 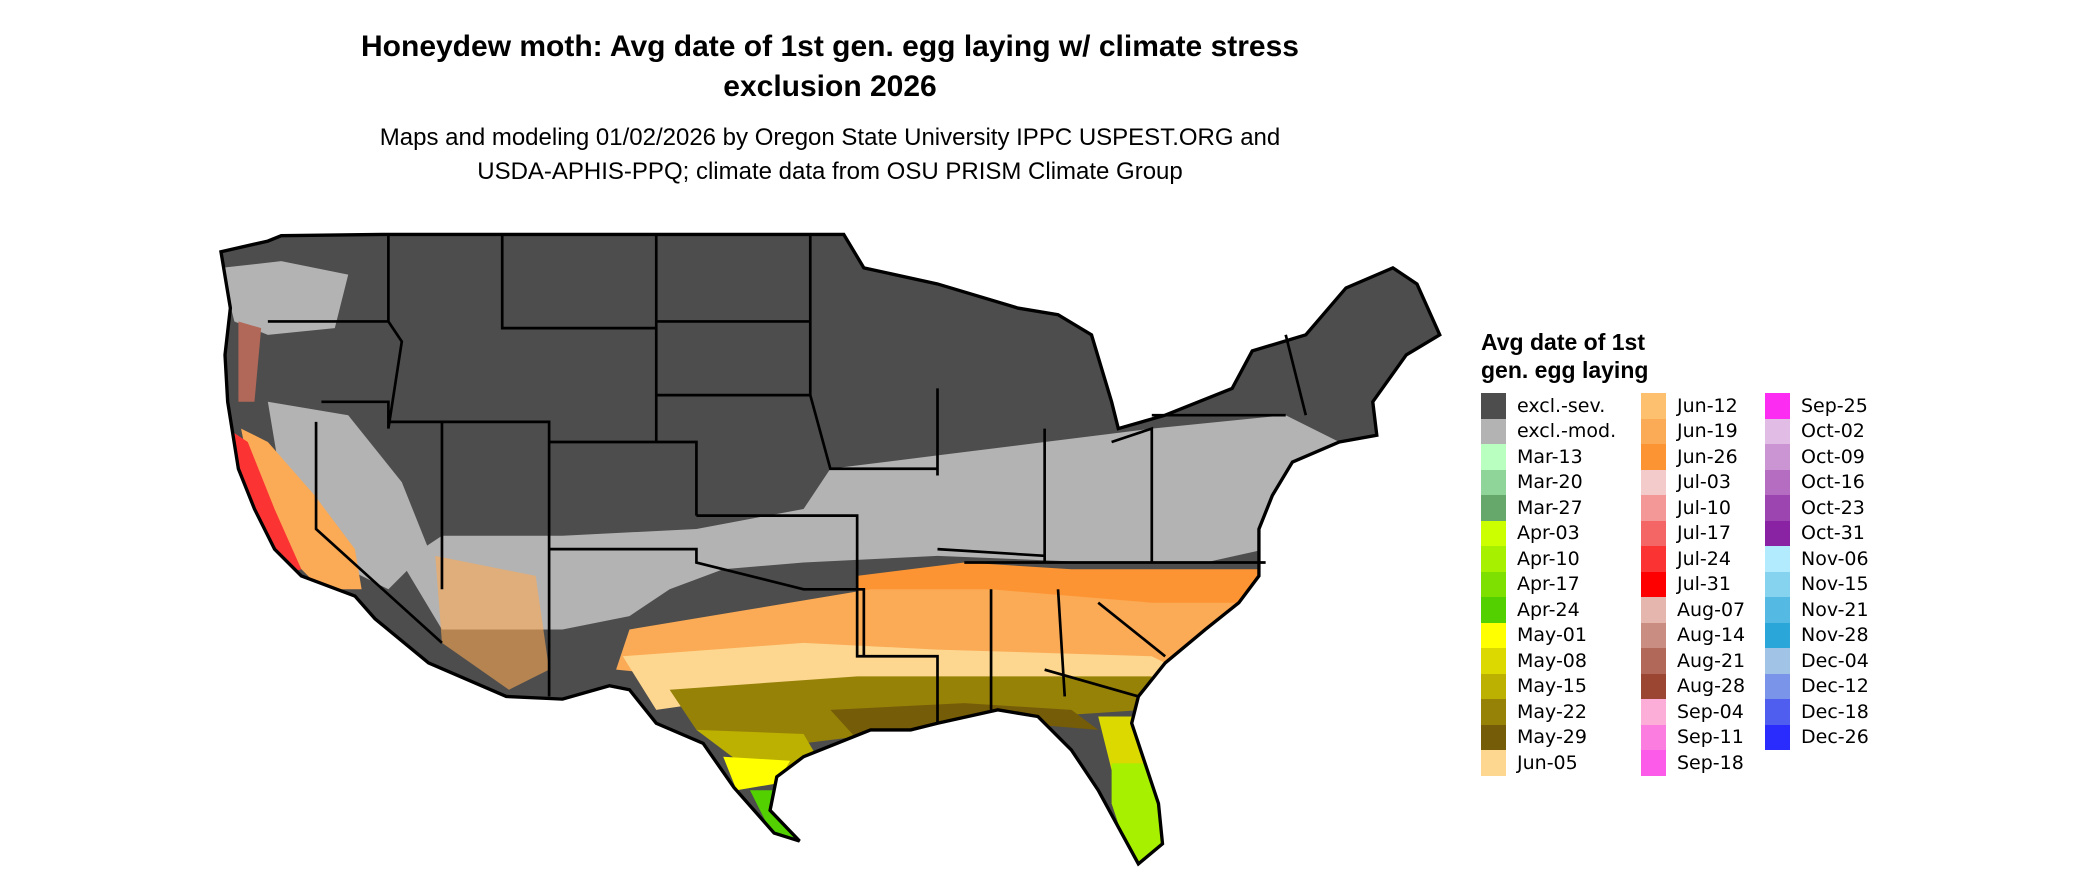 I want to click on legend-item: Jun-05, so click(x=1548, y=763).